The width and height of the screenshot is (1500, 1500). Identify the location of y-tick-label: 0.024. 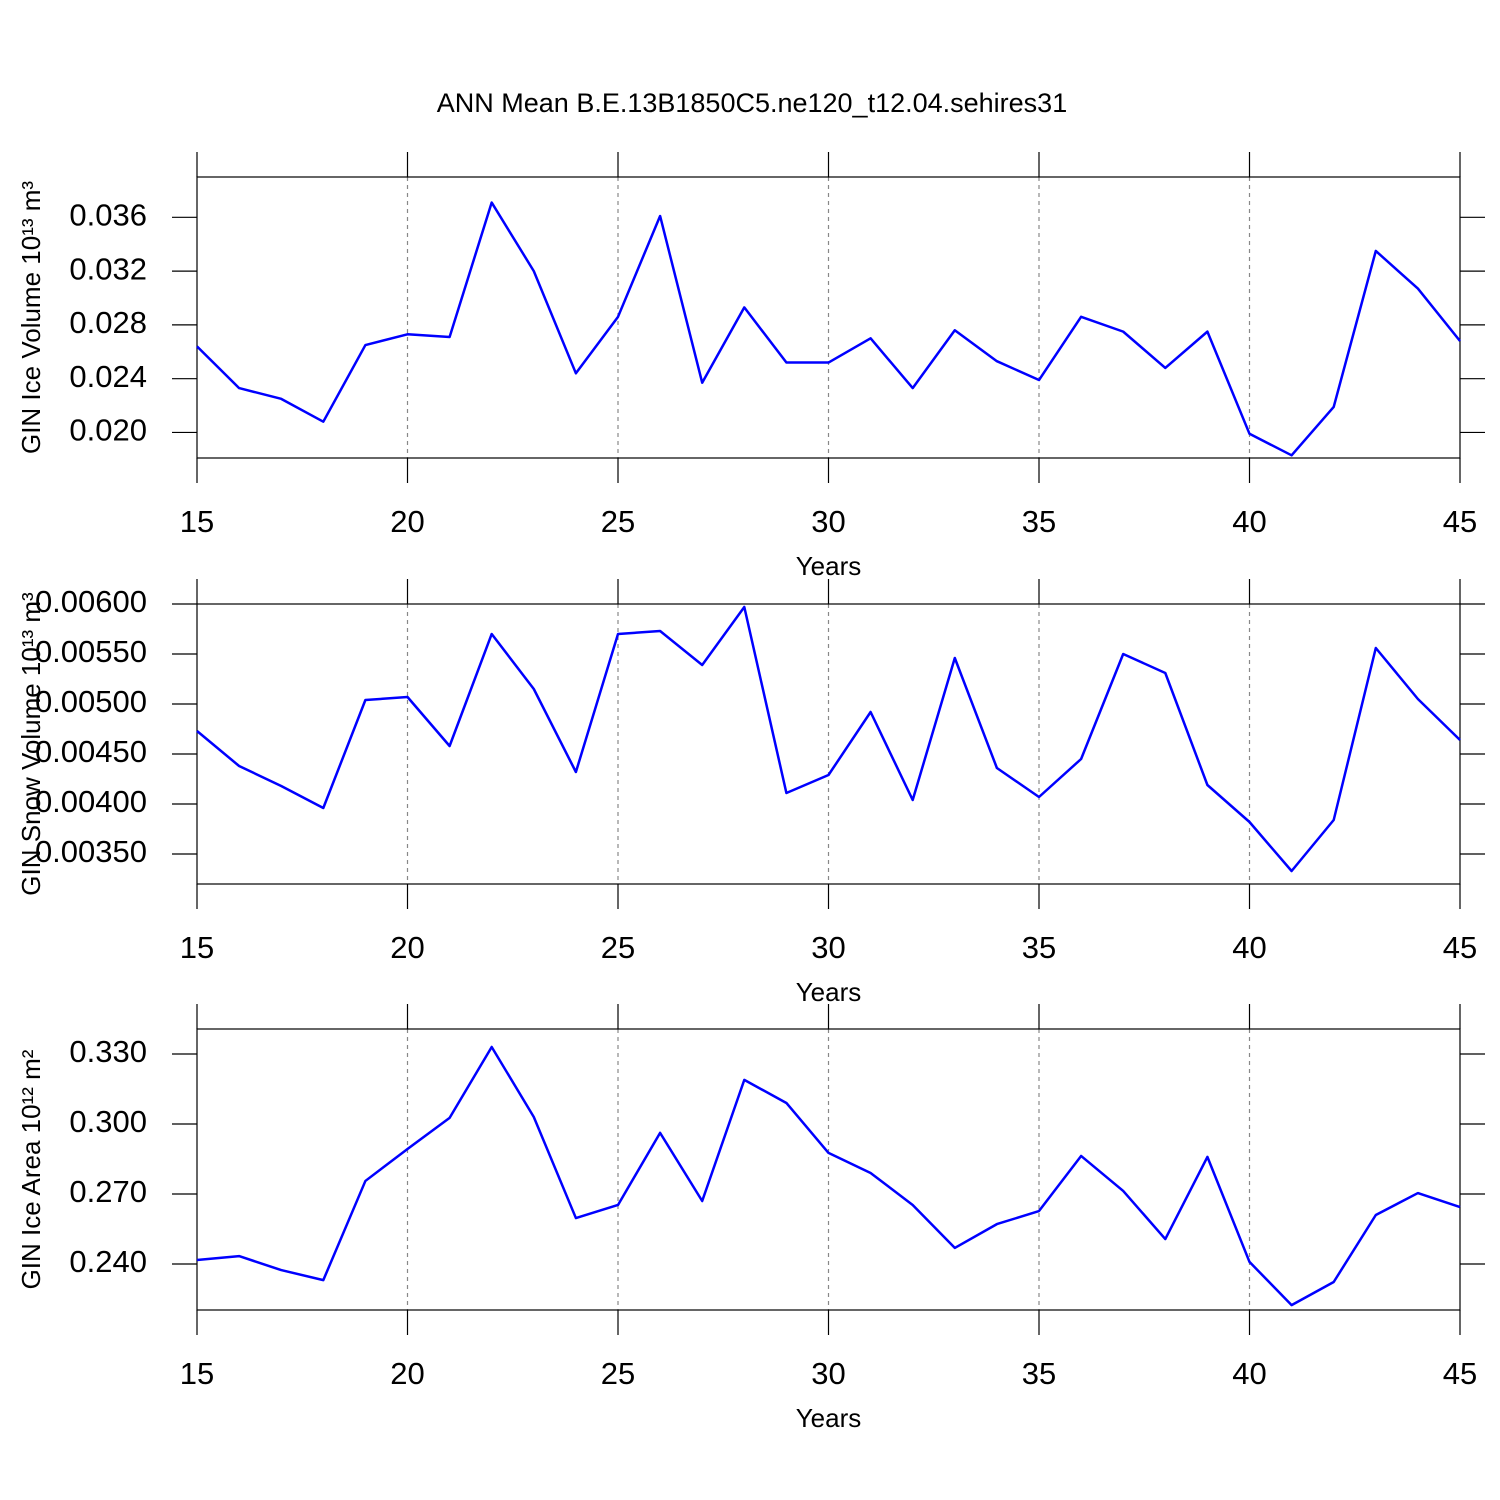
(108, 376).